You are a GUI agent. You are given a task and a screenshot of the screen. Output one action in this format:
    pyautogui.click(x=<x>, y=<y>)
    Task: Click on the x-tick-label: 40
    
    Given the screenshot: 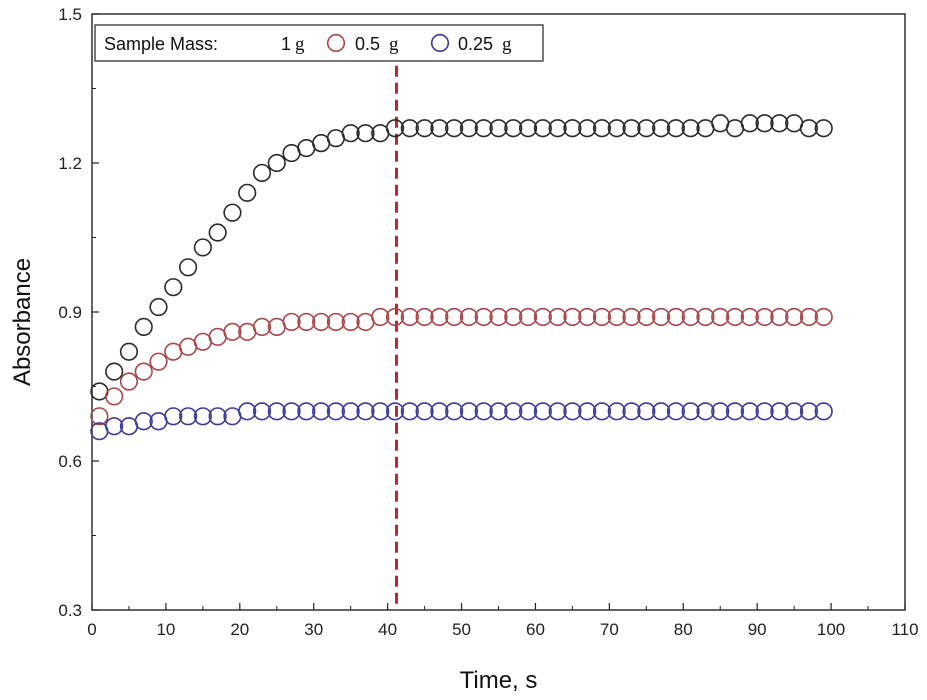 What is the action you would take?
    pyautogui.click(x=387, y=629)
    